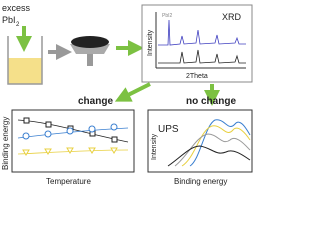  I want to click on x-label: 2Theta, so click(197, 76).